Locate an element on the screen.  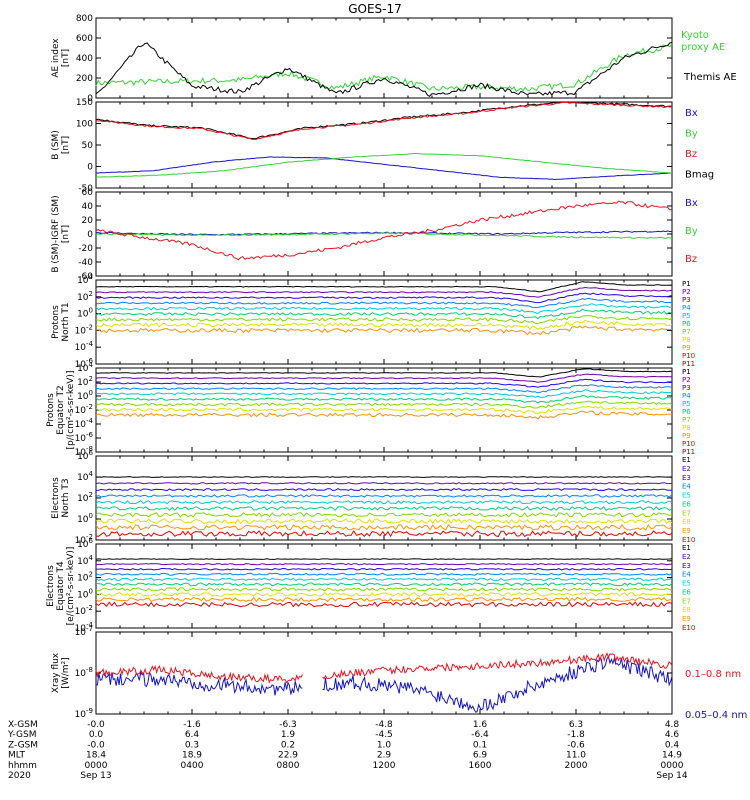
ephemeris-value: 18.9 is located at coordinates (192, 756).